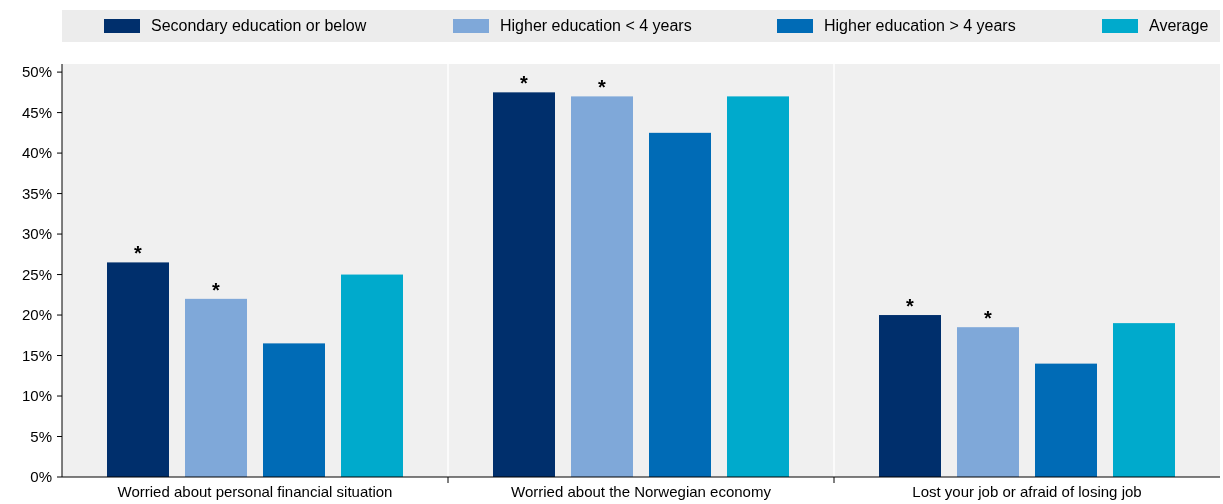  What do you see at coordinates (920, 25) in the screenshot?
I see `legend-label: Higher education > 4 years` at bounding box center [920, 25].